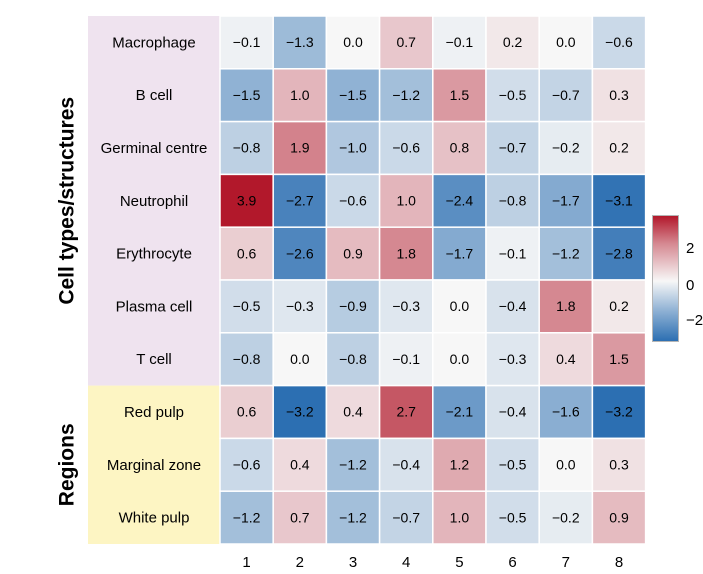 This screenshot has height=574, width=703. What do you see at coordinates (67, 464) in the screenshot?
I see `row-group-title: Regions` at bounding box center [67, 464].